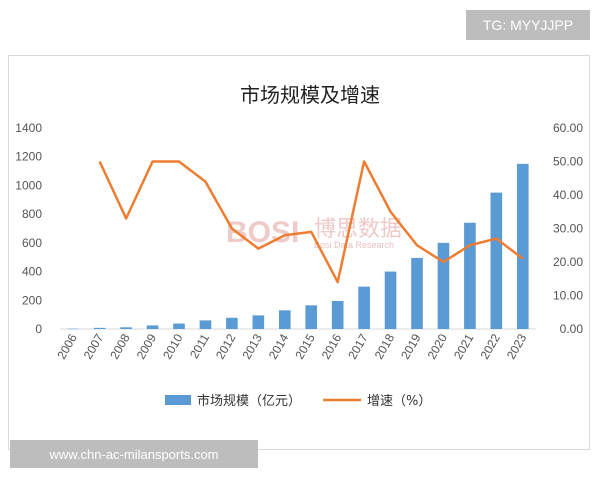  I want to click on right-tick-label: 30.00, so click(568, 229).